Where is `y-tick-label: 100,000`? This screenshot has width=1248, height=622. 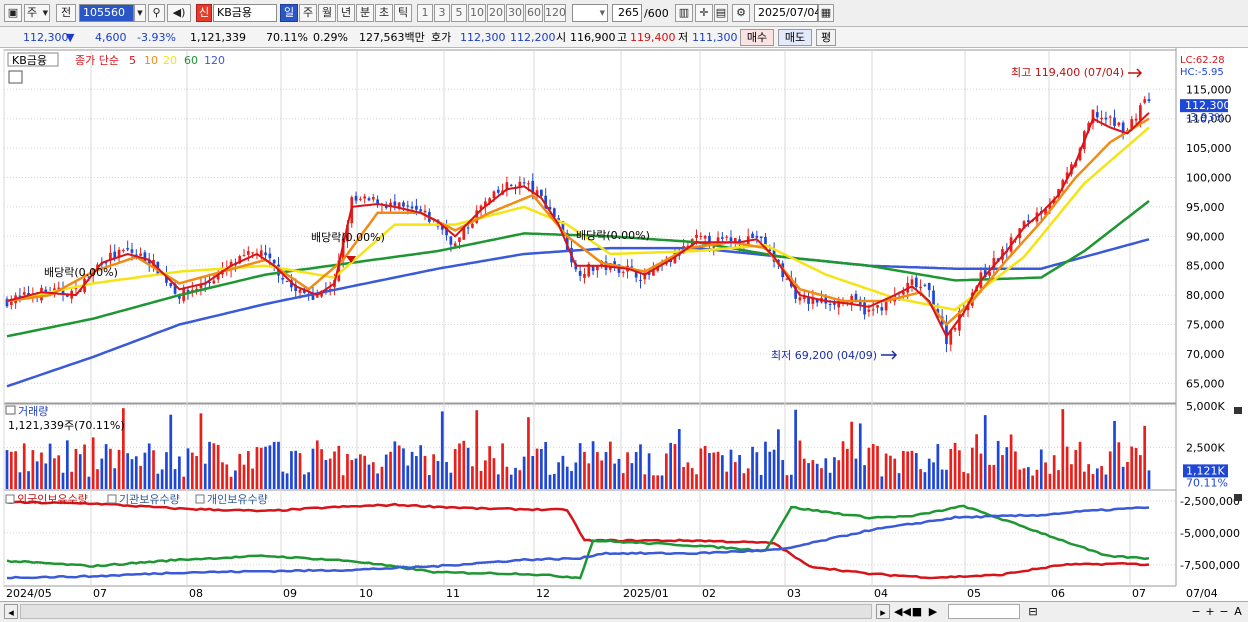 y-tick-label: 100,000 is located at coordinates (1209, 178).